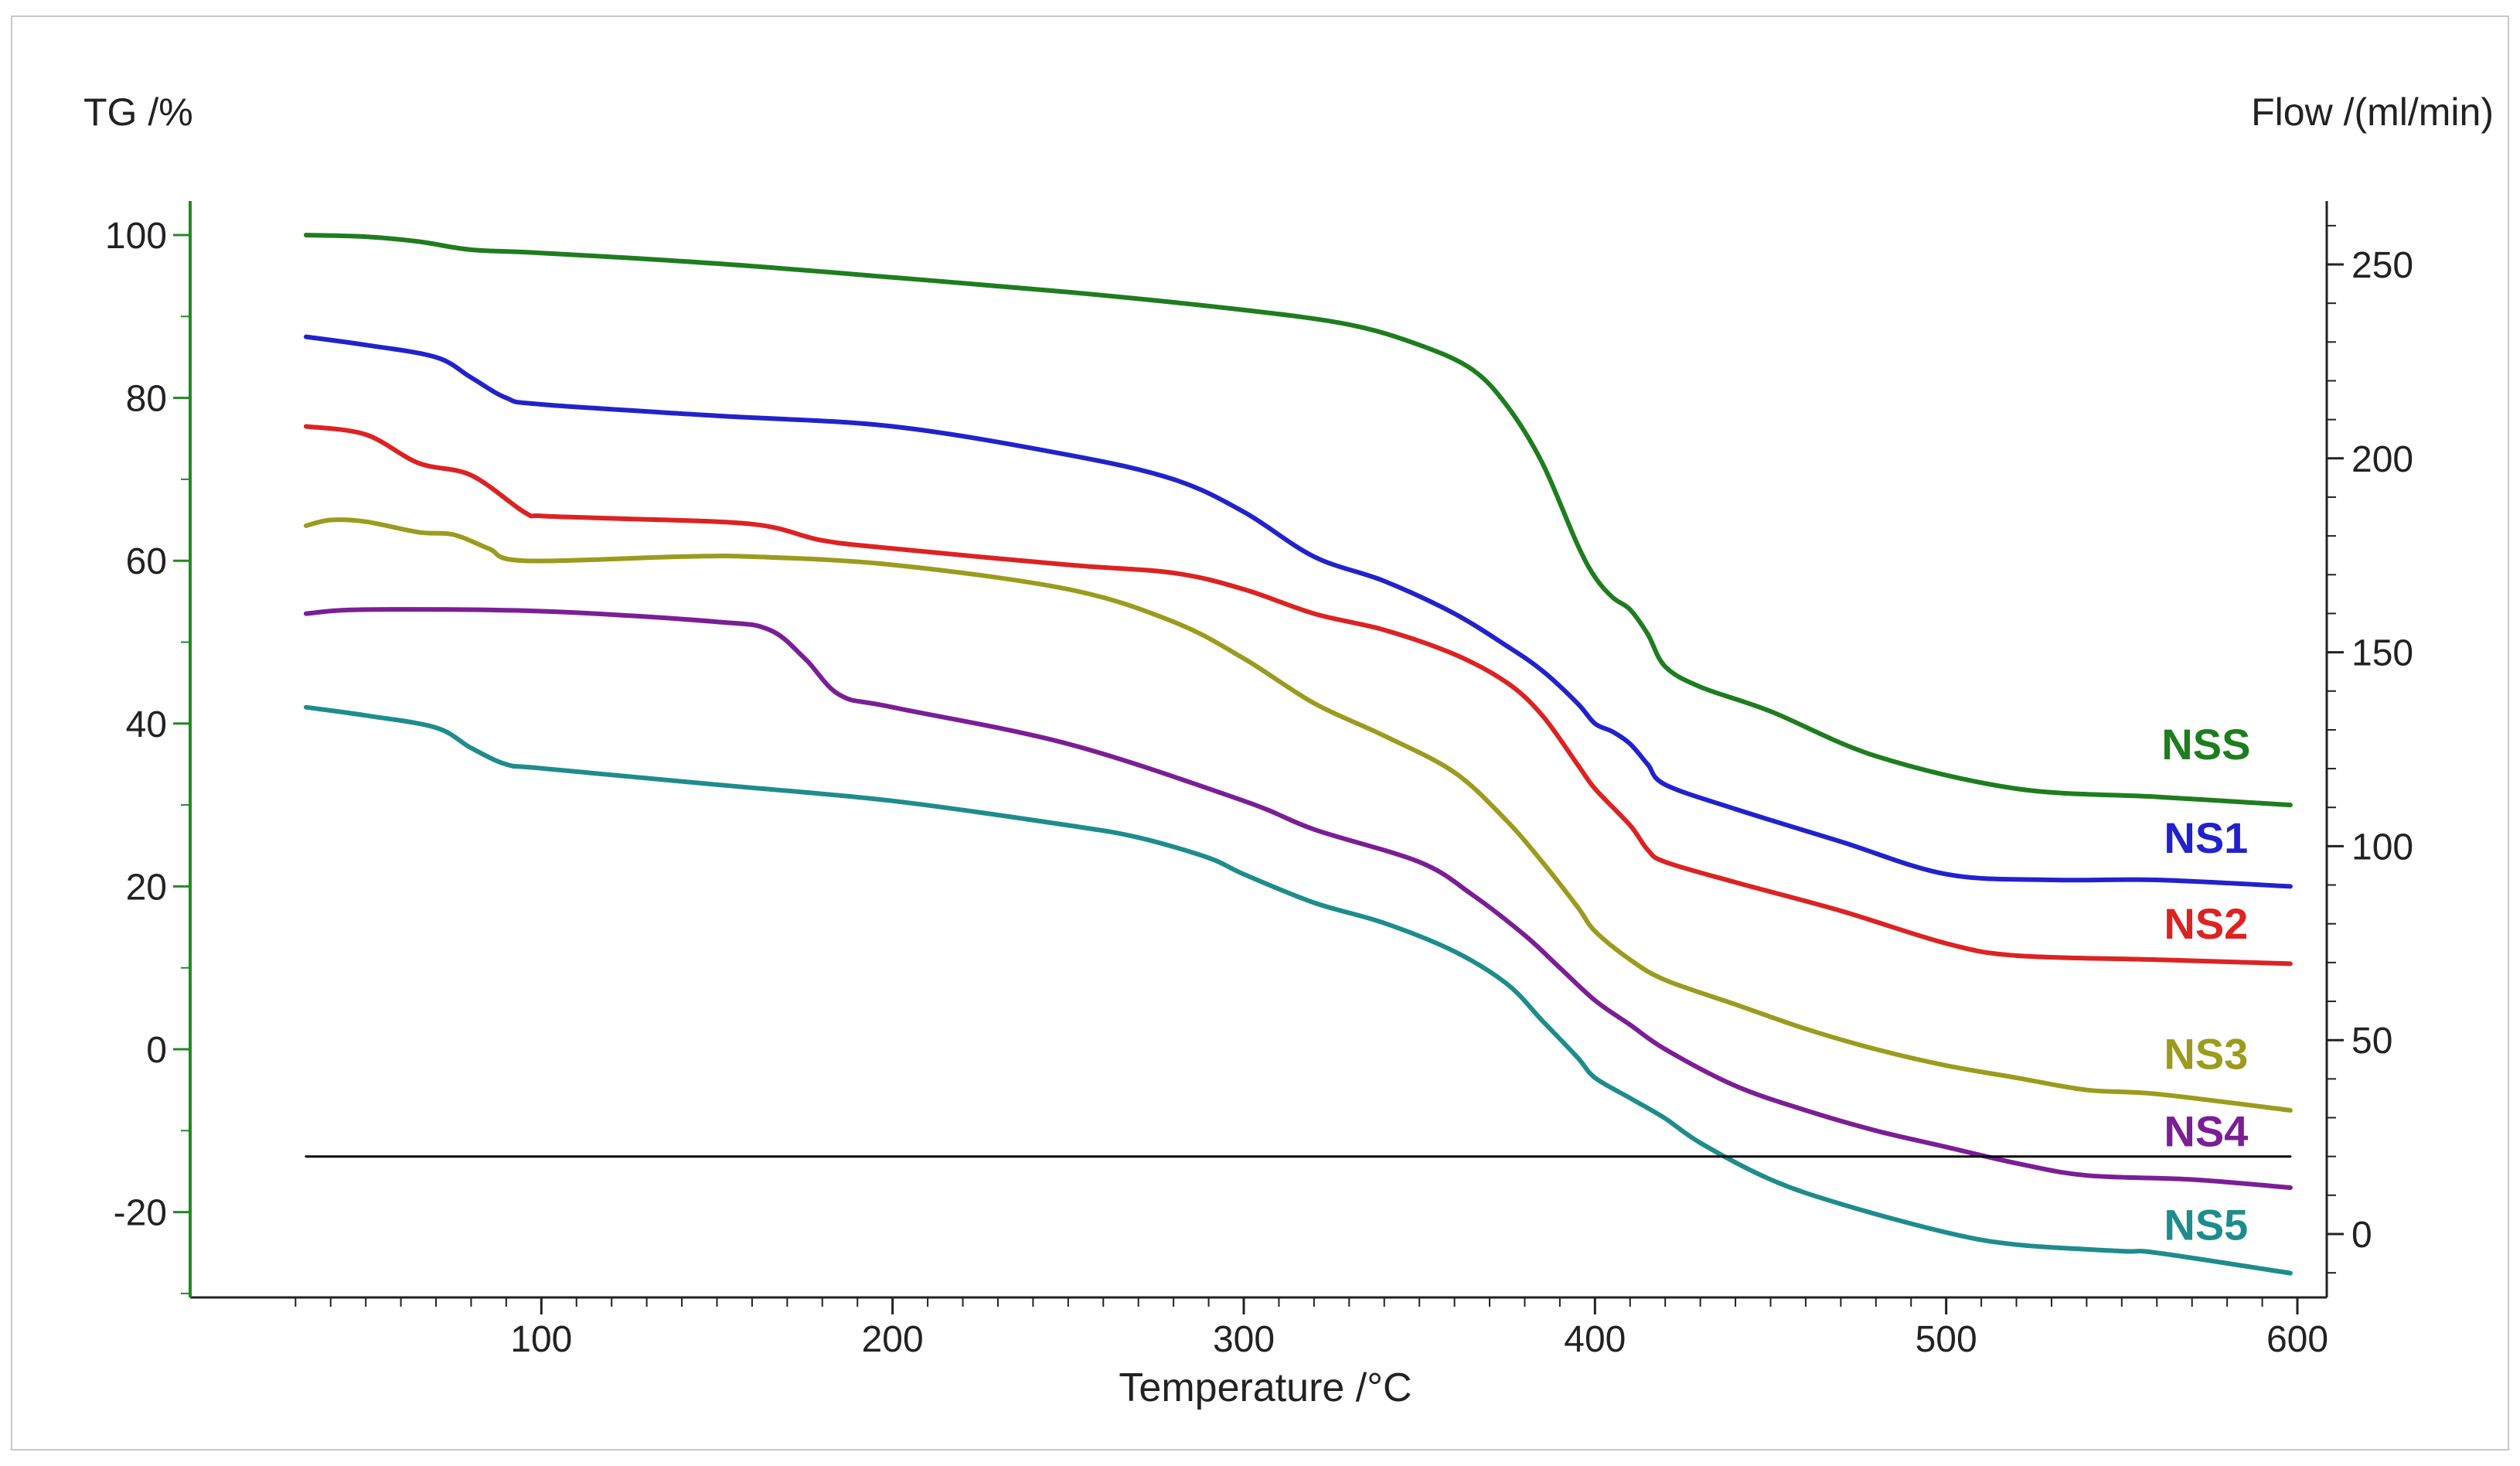 The width and height of the screenshot is (2520, 1466). I want to click on series-label-ns5: NS5, so click(2206, 1225).